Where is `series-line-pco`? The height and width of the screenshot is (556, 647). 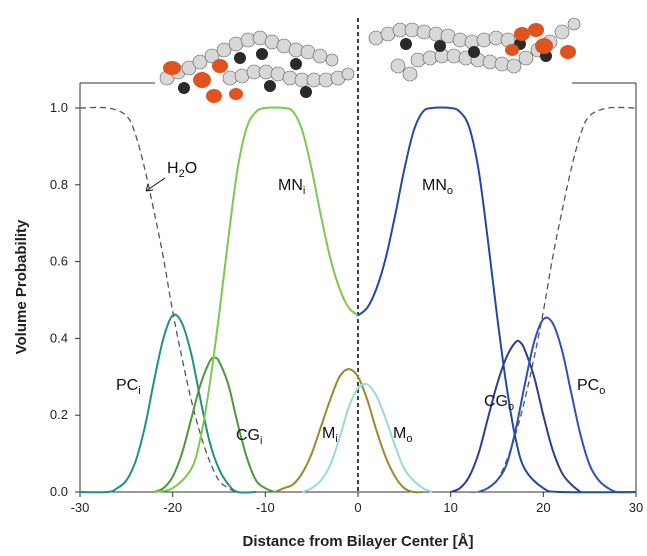
series-line-pco is located at coordinates (557, 405).